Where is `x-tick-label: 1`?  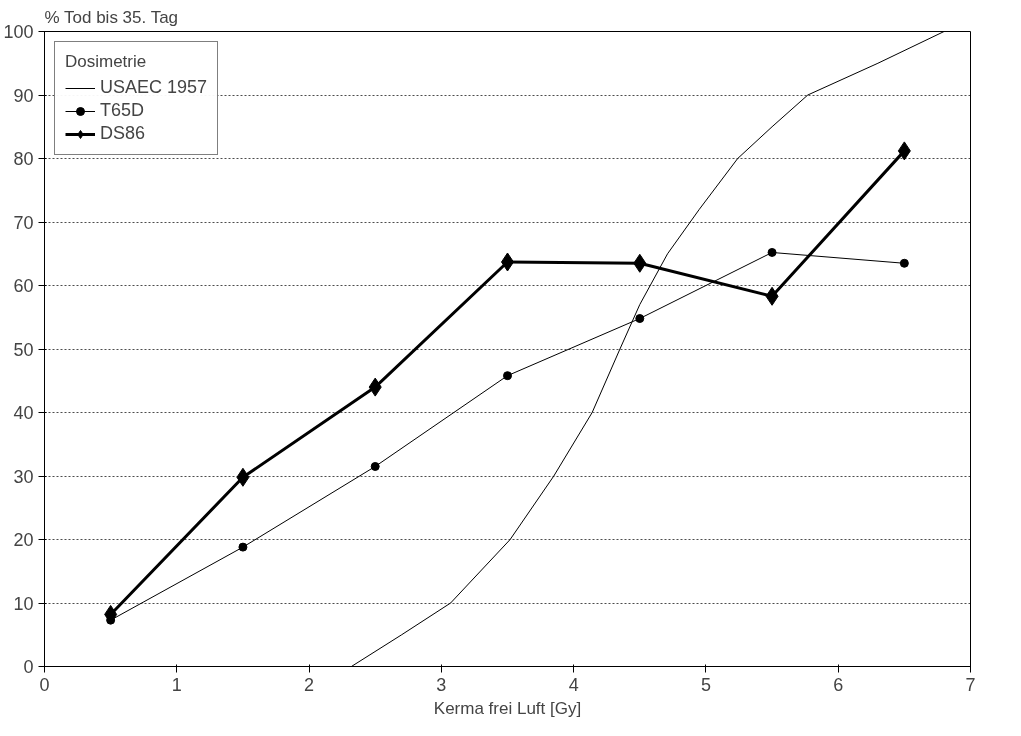 x-tick-label: 1 is located at coordinates (176, 684).